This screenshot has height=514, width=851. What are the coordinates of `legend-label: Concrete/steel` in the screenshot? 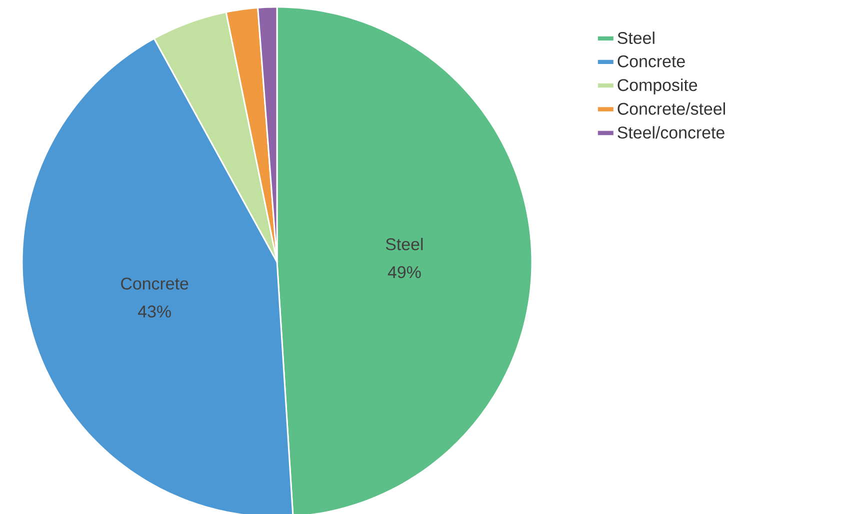 It's located at (671, 108).